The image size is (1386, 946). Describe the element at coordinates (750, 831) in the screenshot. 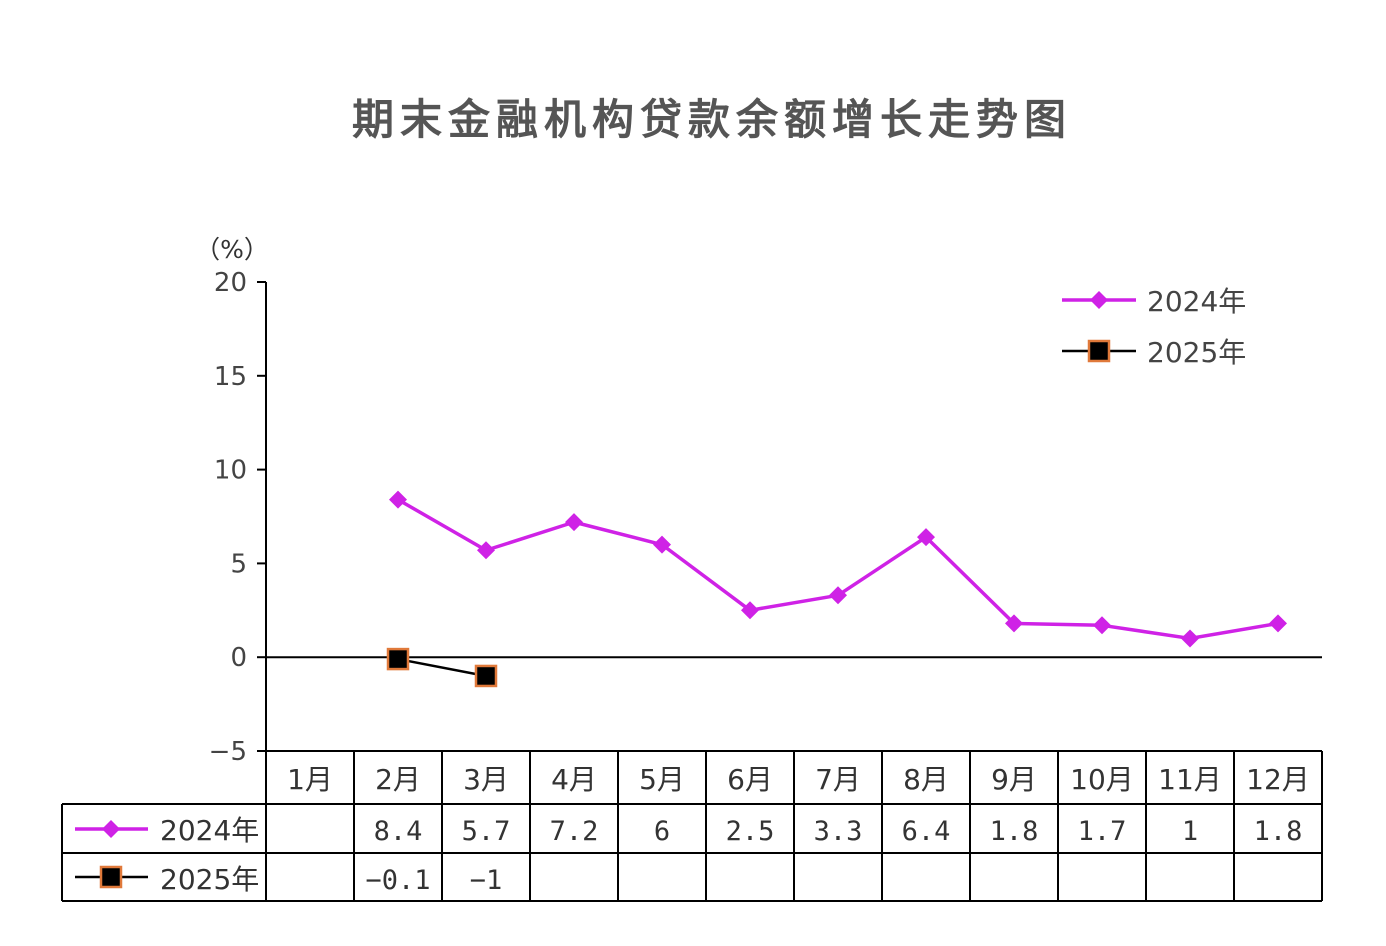

I see `table-cell-value-2024: 2.5` at that location.